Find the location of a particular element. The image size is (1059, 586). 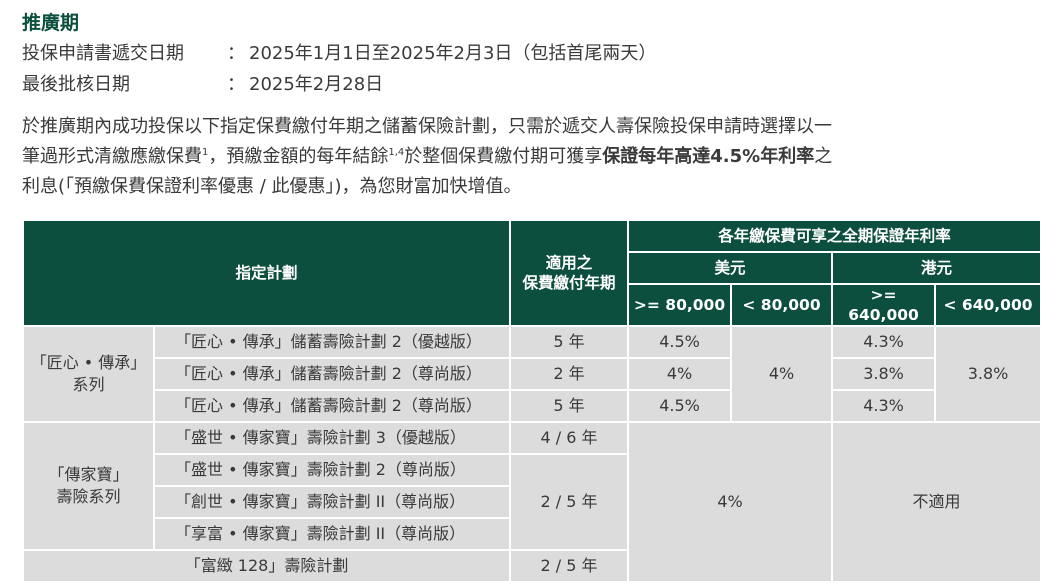

submission-period-label: 投保申請書遞交日期 is located at coordinates (103, 53).